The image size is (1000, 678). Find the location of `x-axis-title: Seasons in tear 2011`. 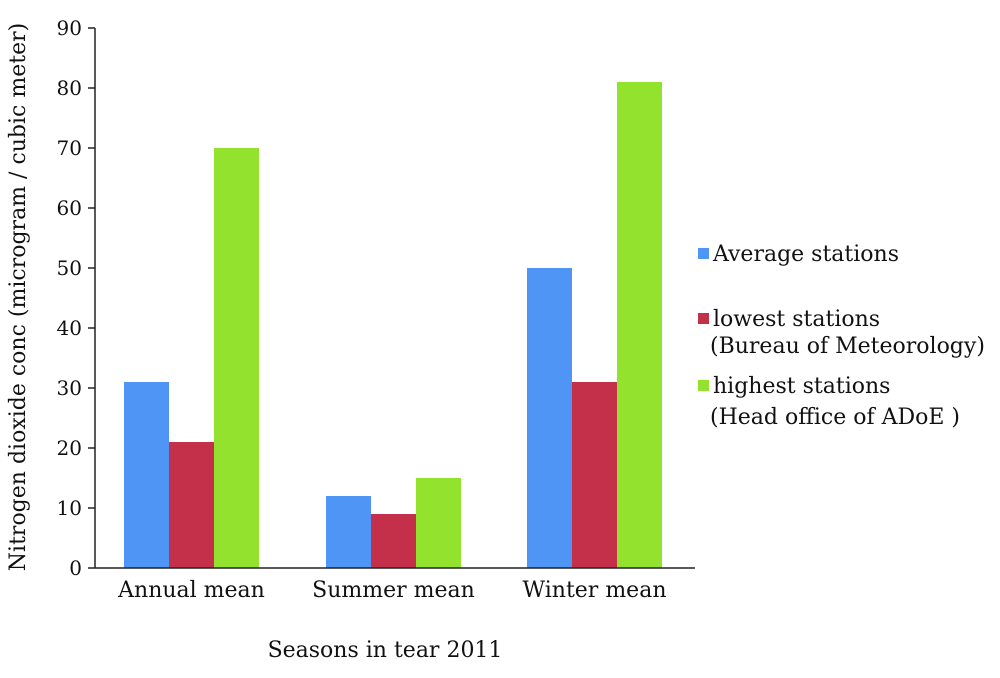

x-axis-title: Seasons in tear 2011 is located at coordinates (385, 650).